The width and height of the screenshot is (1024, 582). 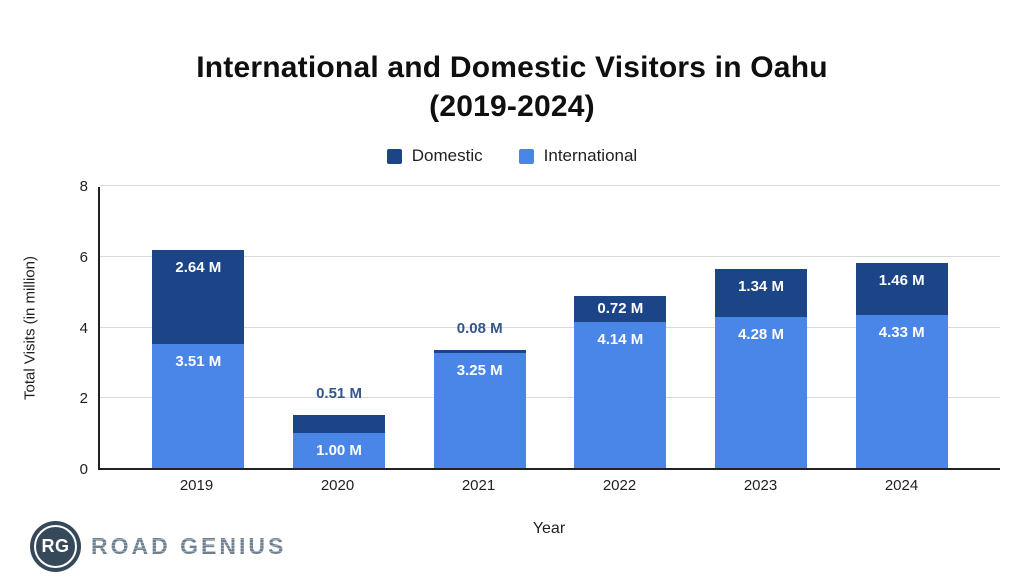 What do you see at coordinates (339, 423) in the screenshot?
I see `domestic-segment-2020` at bounding box center [339, 423].